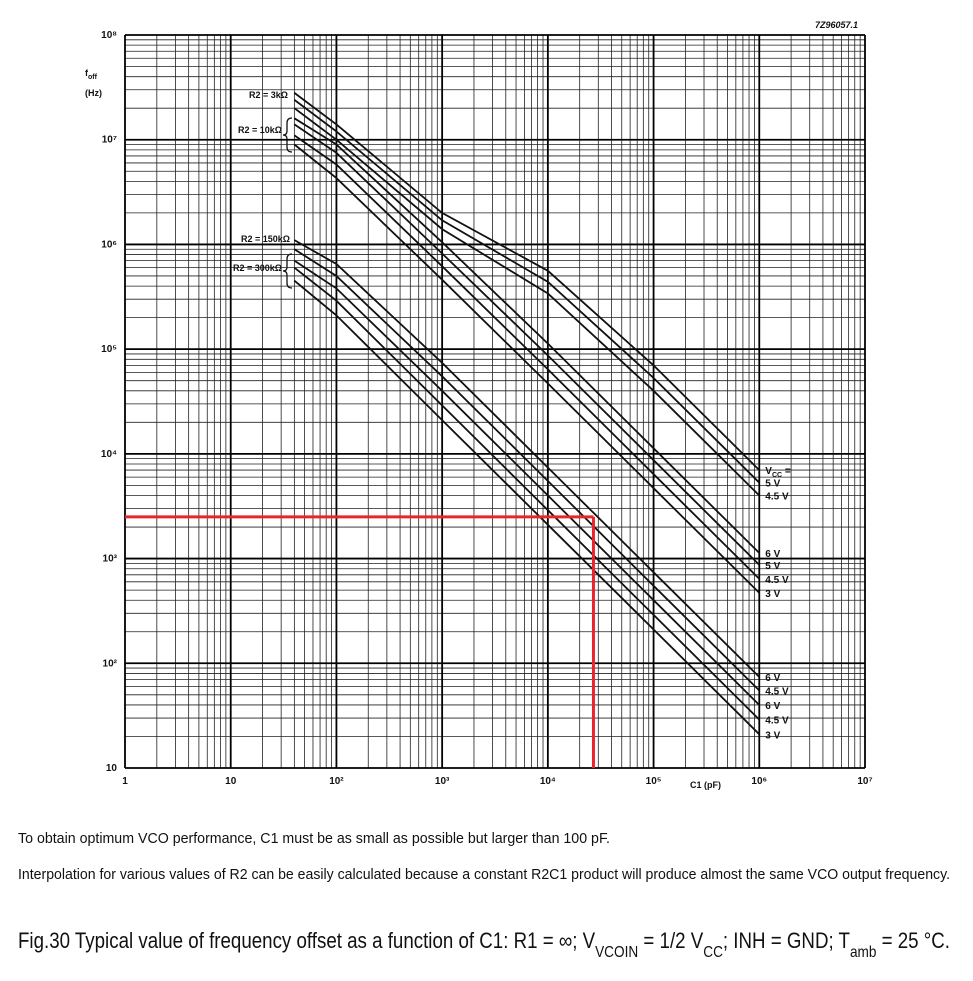 This screenshot has height=981, width=973. What do you see at coordinates (548, 781) in the screenshot?
I see `x-tick-label: 10⁴` at bounding box center [548, 781].